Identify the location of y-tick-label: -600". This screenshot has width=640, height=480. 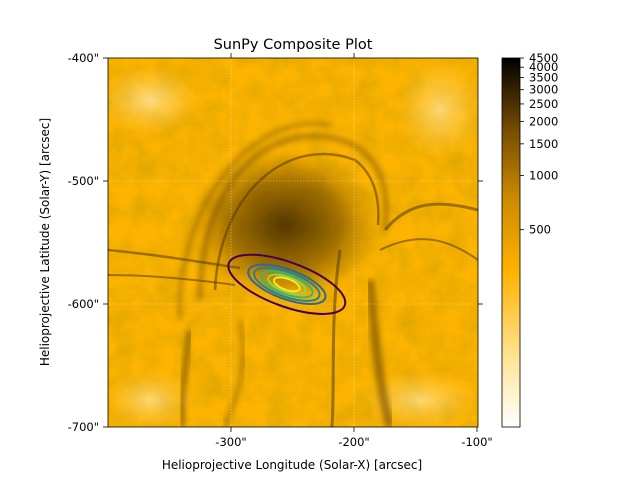
(83, 304).